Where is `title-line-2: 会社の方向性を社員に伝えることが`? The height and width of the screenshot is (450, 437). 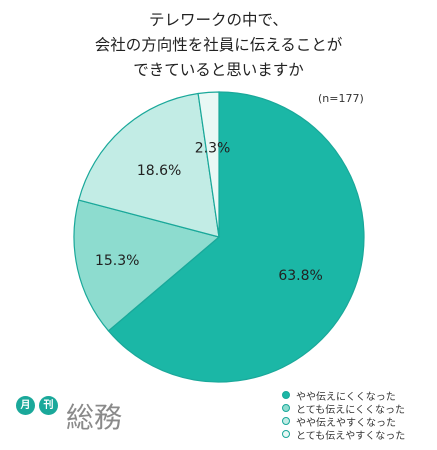
title-line-2: 会社の方向性を社員に伝えることが is located at coordinates (218, 45).